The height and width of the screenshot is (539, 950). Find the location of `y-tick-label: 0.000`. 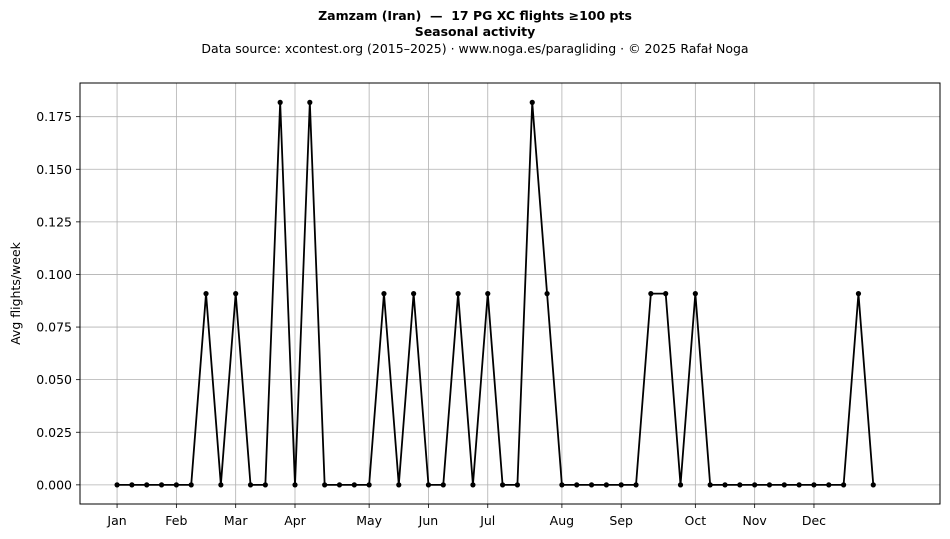

y-tick-label: 0.000 is located at coordinates (54, 484).